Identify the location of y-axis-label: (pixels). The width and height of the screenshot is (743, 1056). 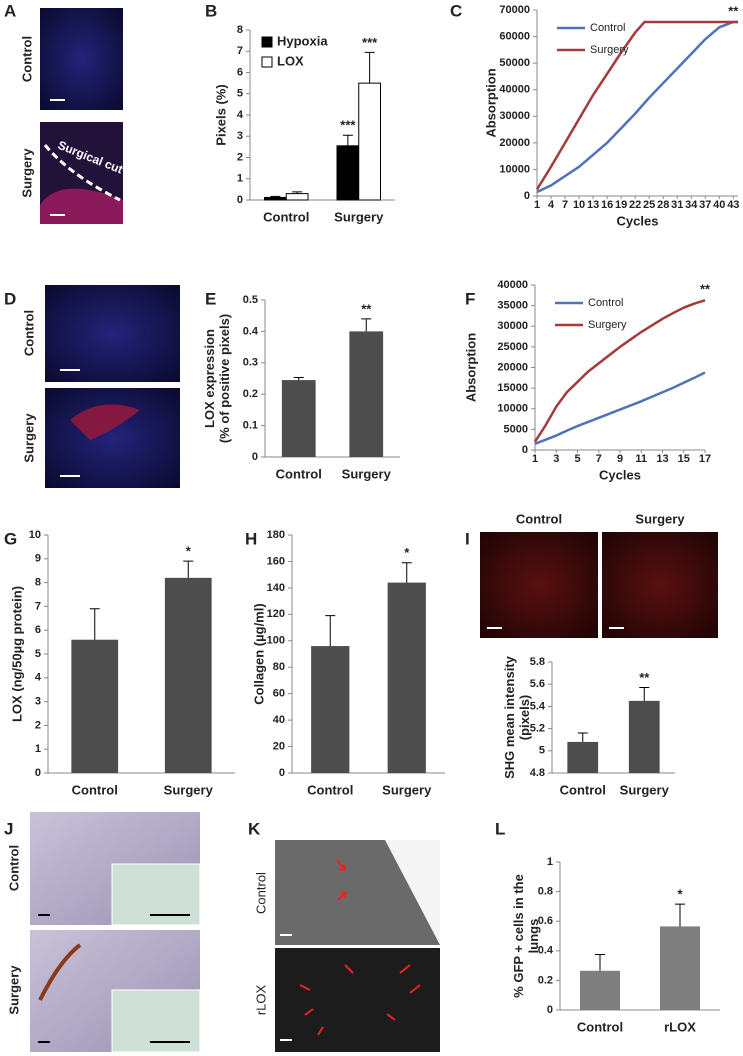
(524, 718).